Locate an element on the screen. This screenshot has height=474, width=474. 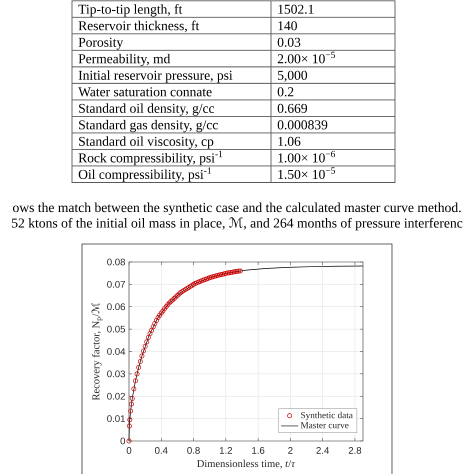
legend-label: Synthetic data is located at coordinates (327, 416).